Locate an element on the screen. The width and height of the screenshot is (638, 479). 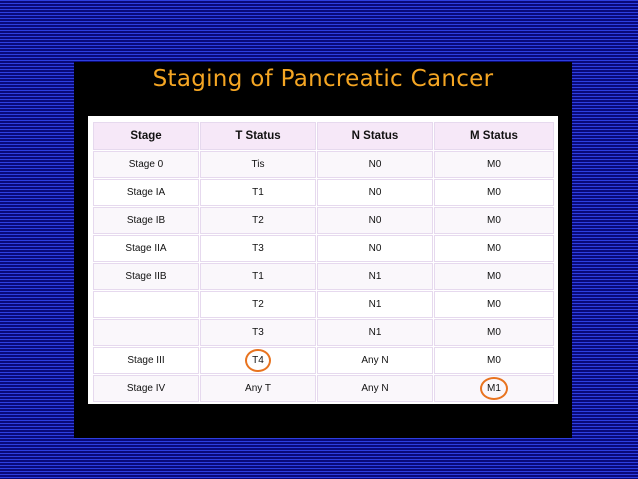
table-row: T2 N1 M0 is located at coordinates (323, 304).